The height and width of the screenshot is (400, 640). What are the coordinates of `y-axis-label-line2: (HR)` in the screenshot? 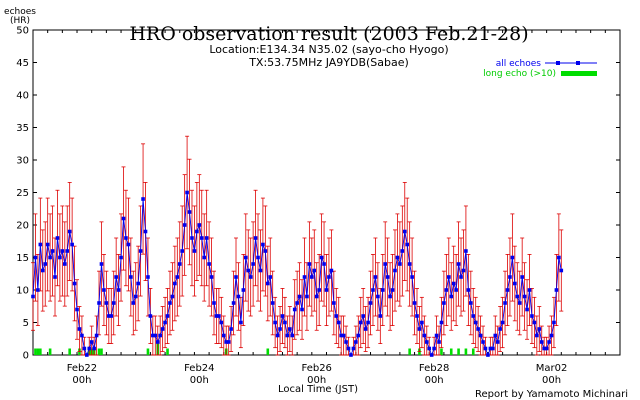 It's located at (20, 21).